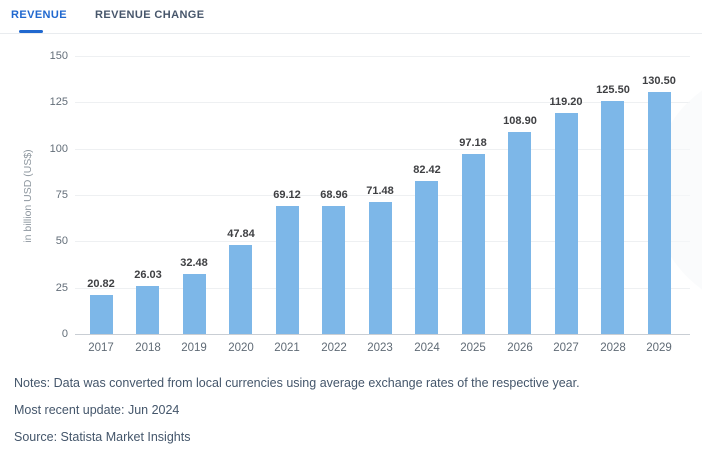 The image size is (702, 452). What do you see at coordinates (519, 233) in the screenshot?
I see `bar-2026` at bounding box center [519, 233].